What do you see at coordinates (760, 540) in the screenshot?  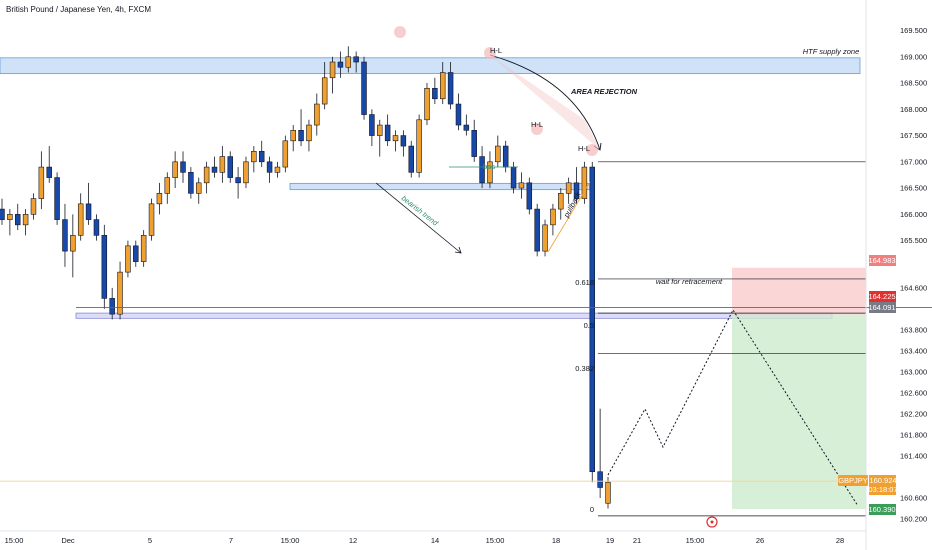 I see `x-tick-label: 26` at bounding box center [760, 540].